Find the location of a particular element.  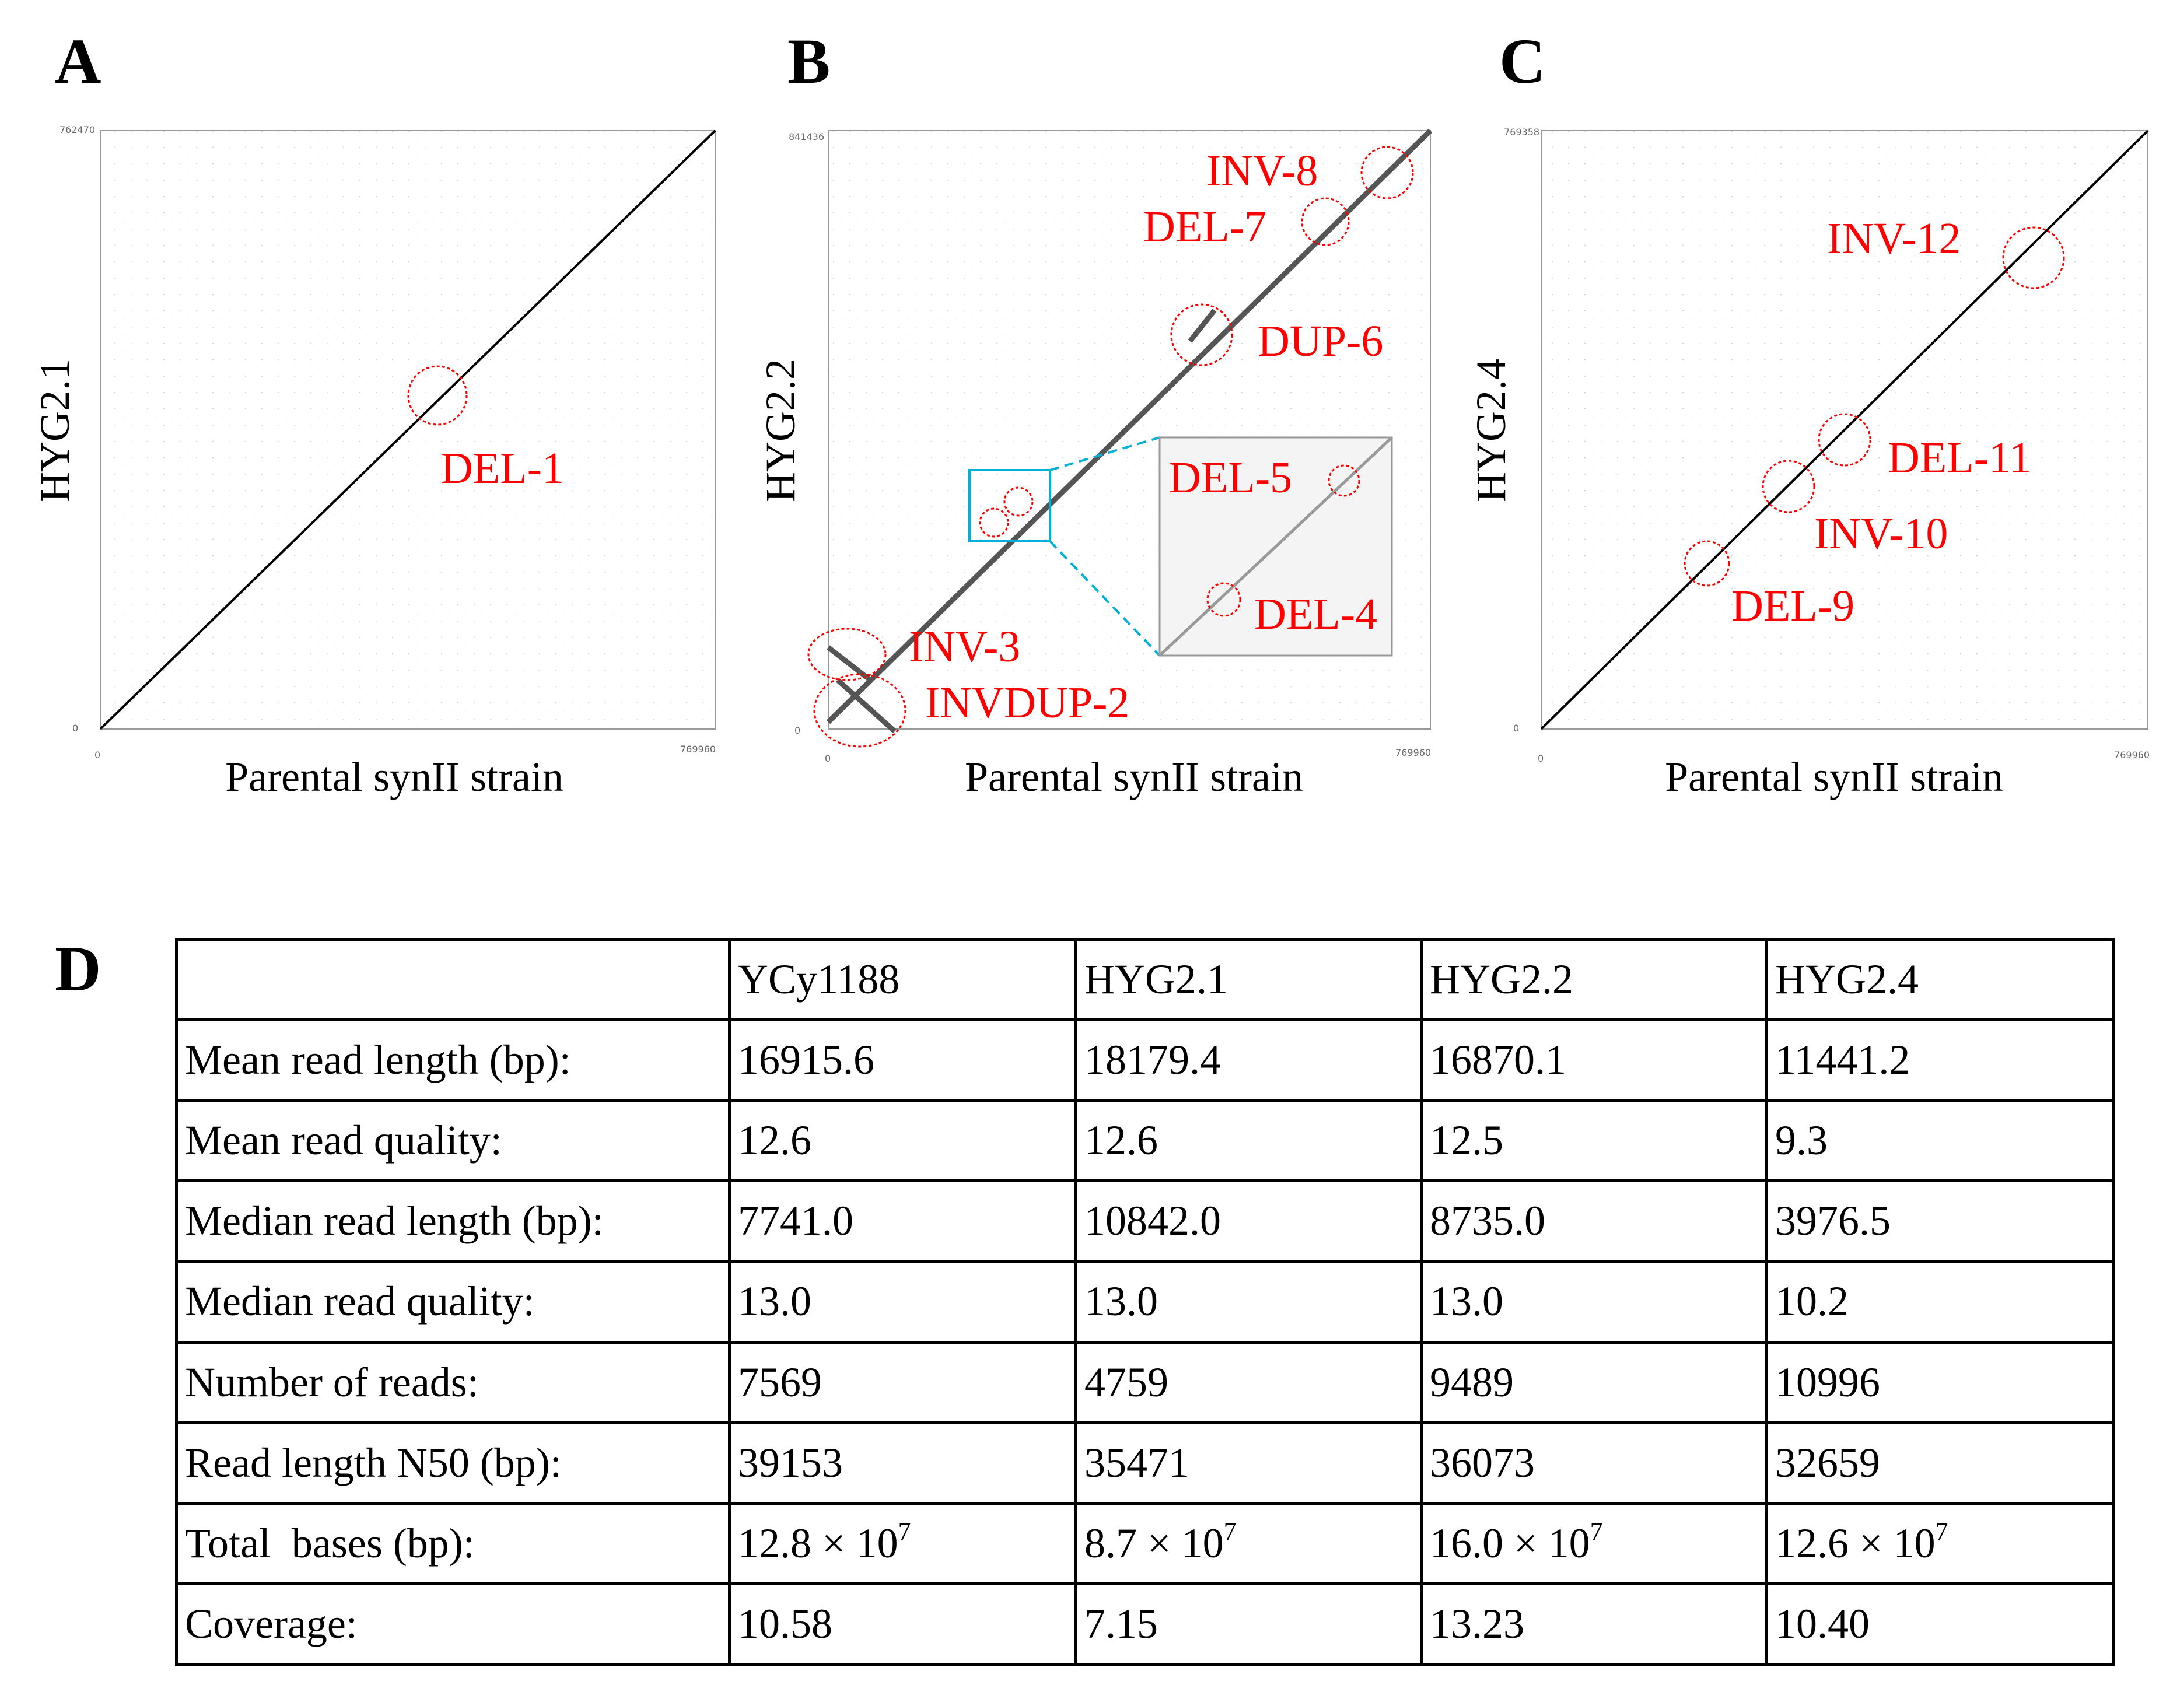

plot-c-origin-tick: 0 is located at coordinates (1541, 758).